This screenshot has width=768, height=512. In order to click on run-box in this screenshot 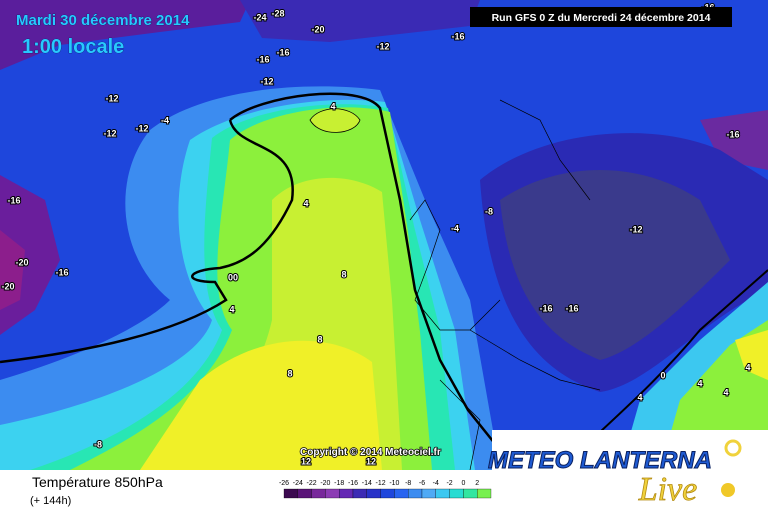, I will do `click(601, 17)`.